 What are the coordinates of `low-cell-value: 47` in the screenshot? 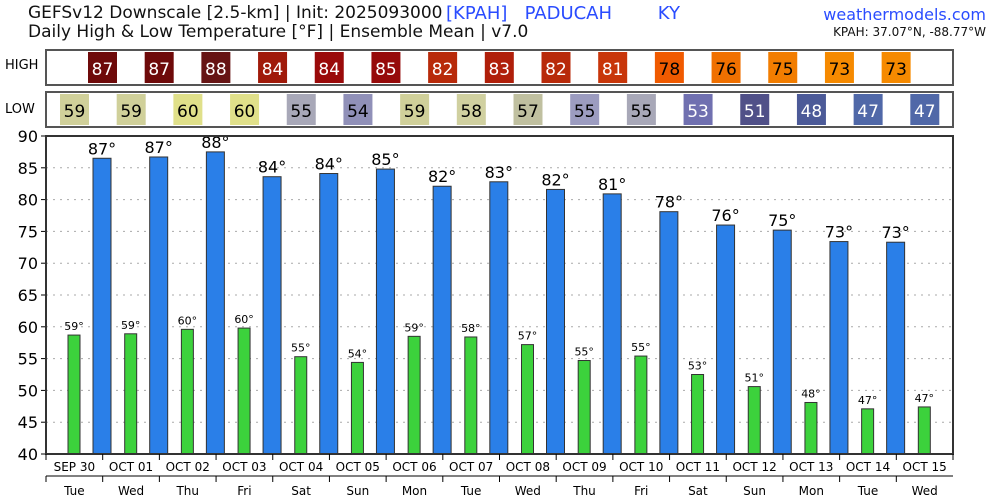 It's located at (925, 112).